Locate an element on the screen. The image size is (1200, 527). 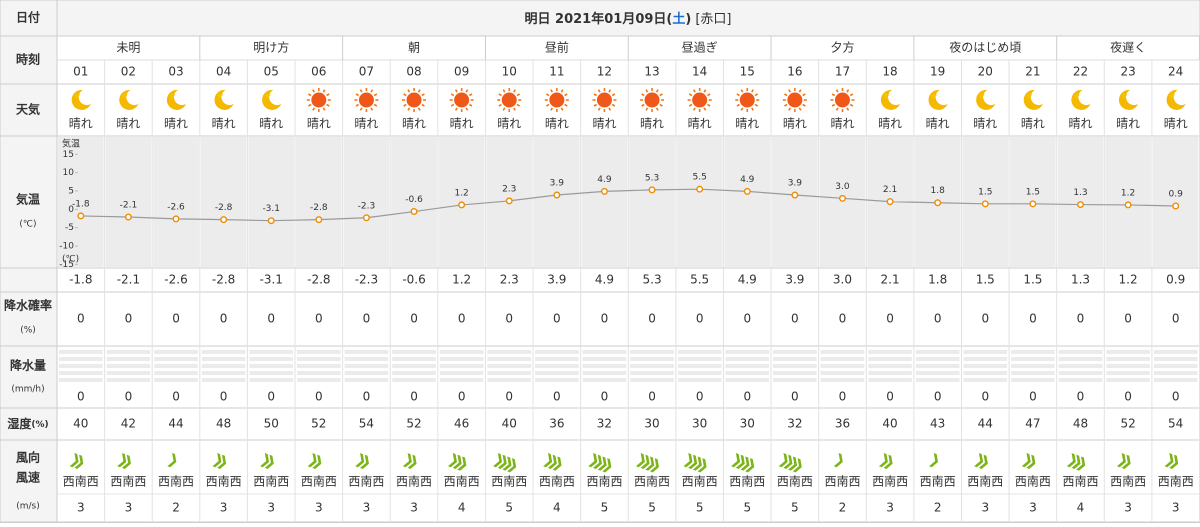
hour-label: 24 is located at coordinates (1175, 72).